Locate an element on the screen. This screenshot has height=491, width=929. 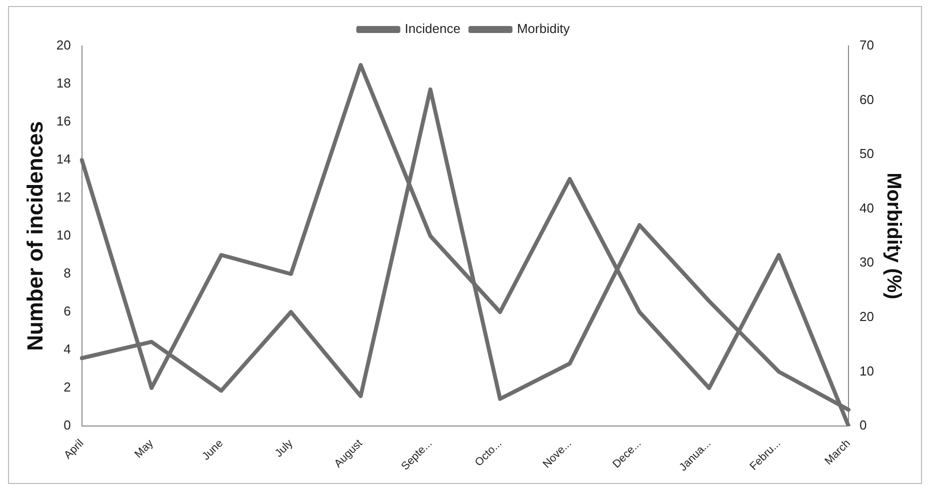
y-tick-label: 0 is located at coordinates (67, 425).